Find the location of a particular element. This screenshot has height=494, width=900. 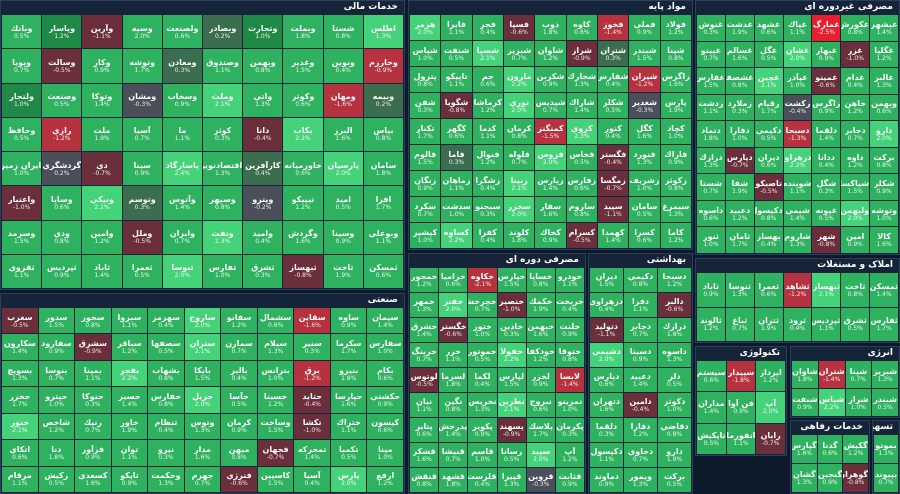

stock-tile: وحكمت 1.3% is located at coordinates (166, 479).